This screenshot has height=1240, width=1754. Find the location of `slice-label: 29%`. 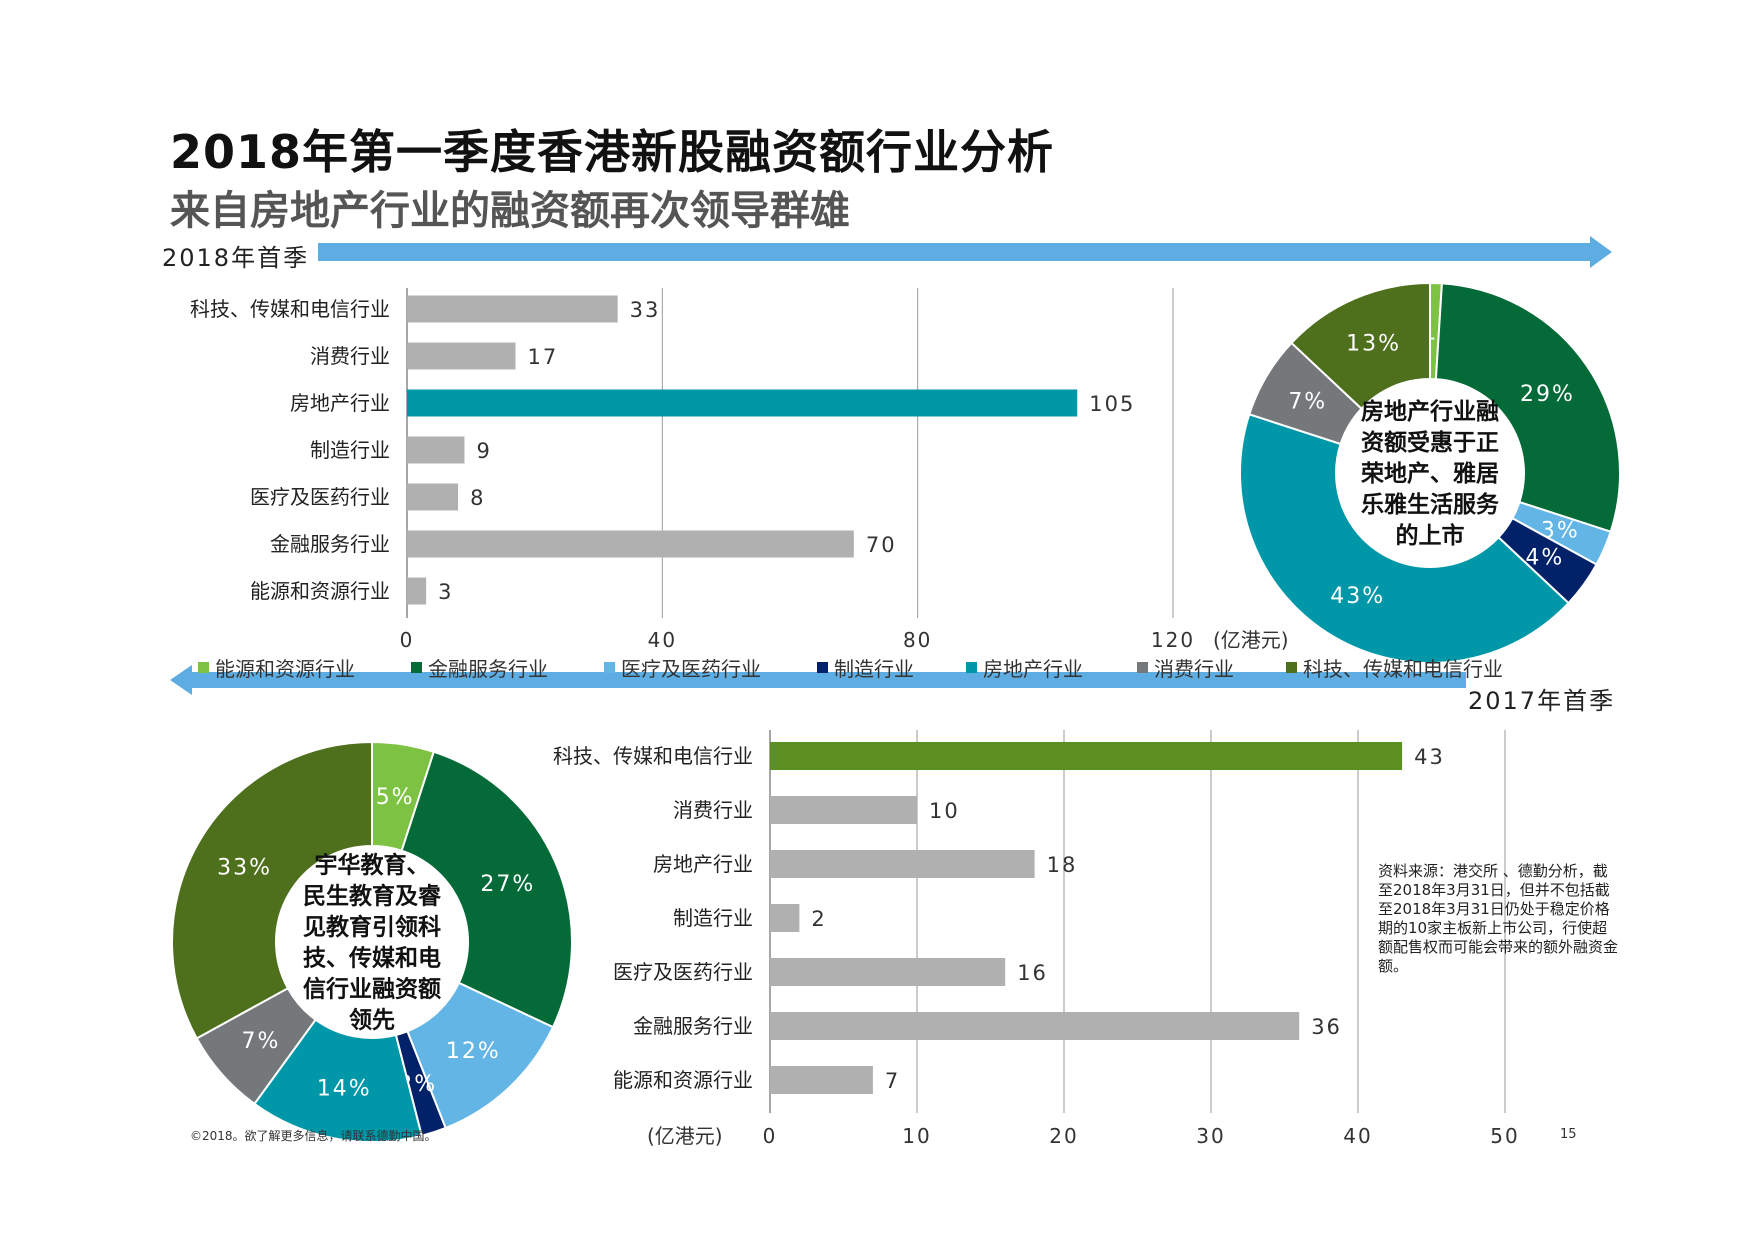

slice-label: 29% is located at coordinates (1547, 394).